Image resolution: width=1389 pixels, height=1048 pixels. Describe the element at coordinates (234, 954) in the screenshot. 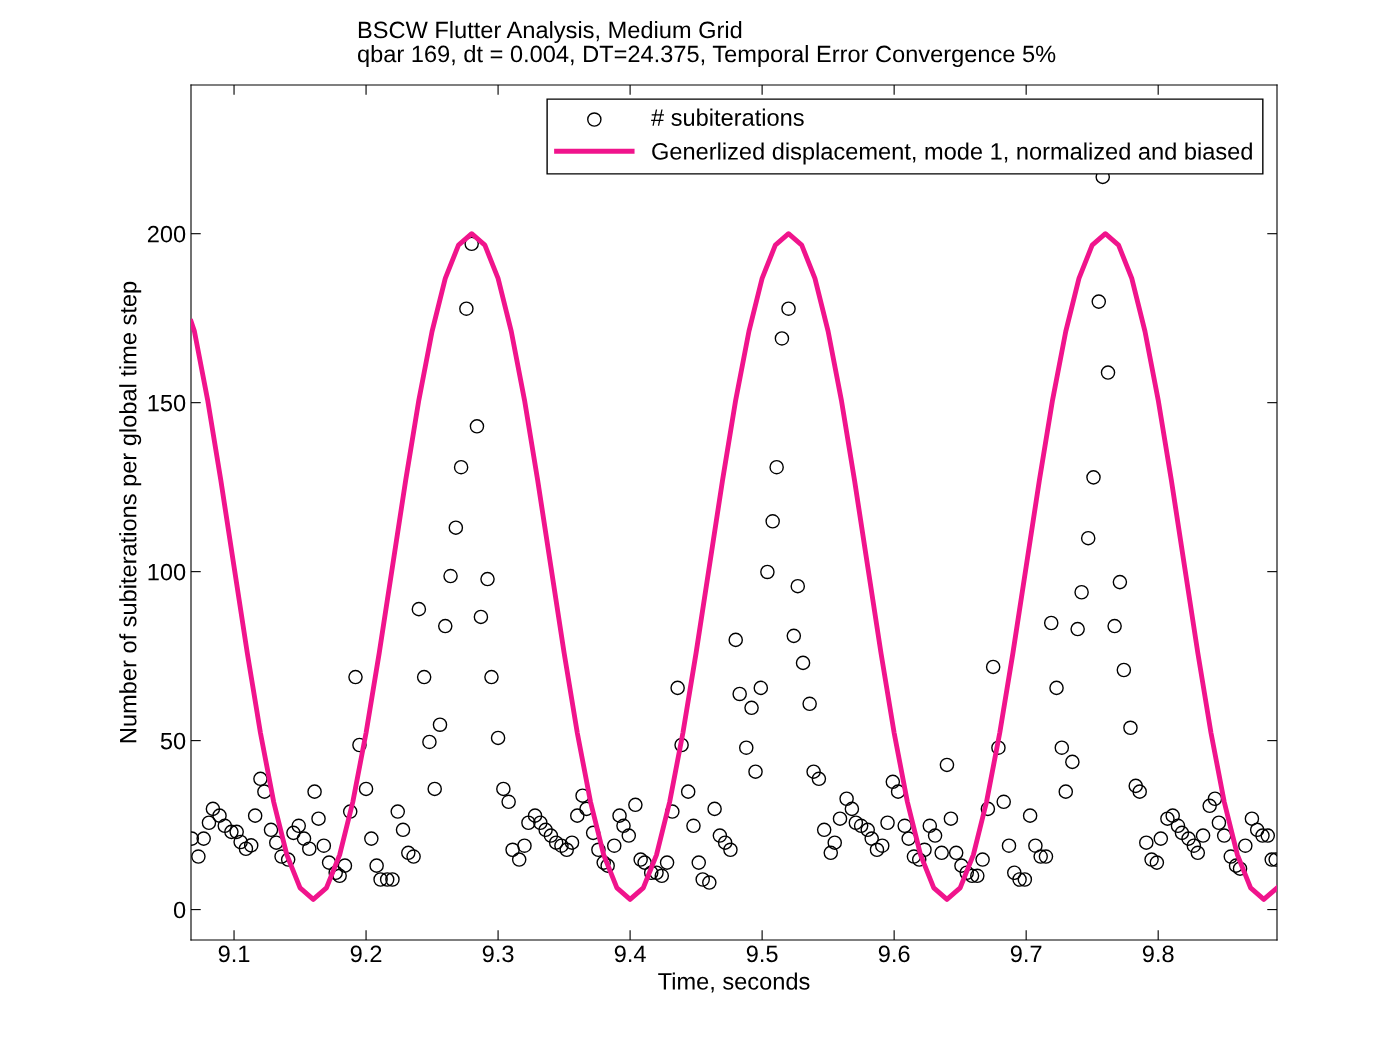

I see `x-tick-label: 9.1` at that location.